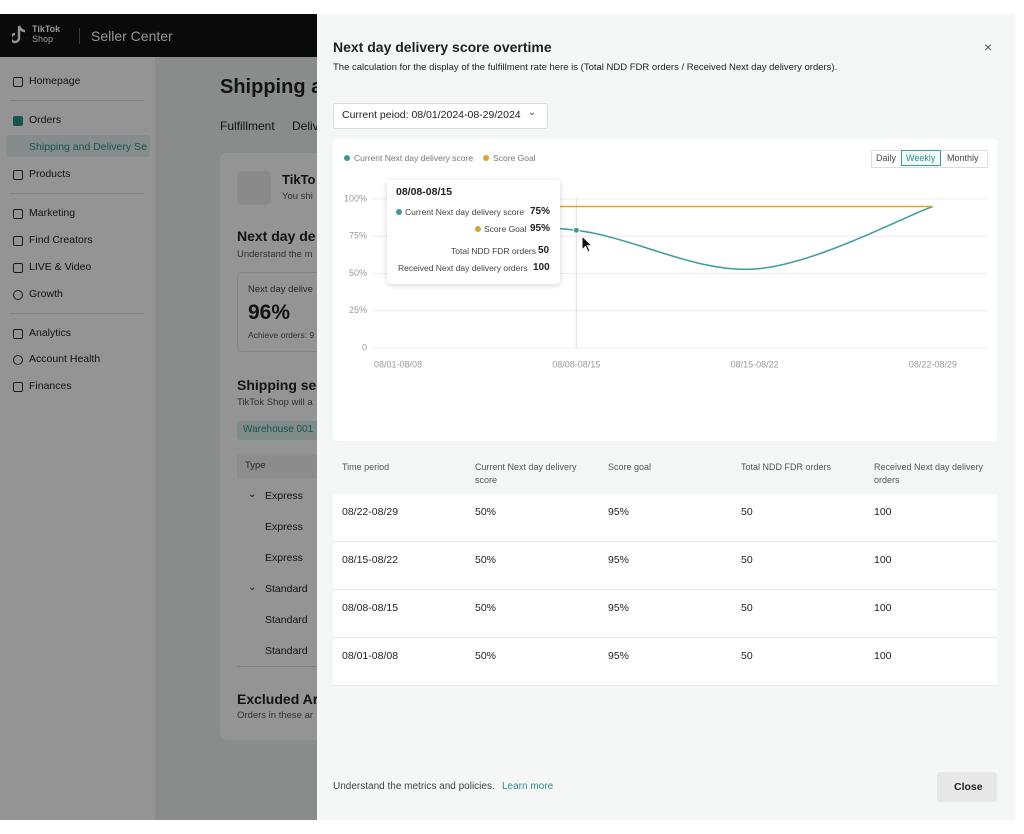 The width and height of the screenshot is (1024, 834). Describe the element at coordinates (370, 560) in the screenshot. I see `table-cell: 08/15-08/22` at that location.